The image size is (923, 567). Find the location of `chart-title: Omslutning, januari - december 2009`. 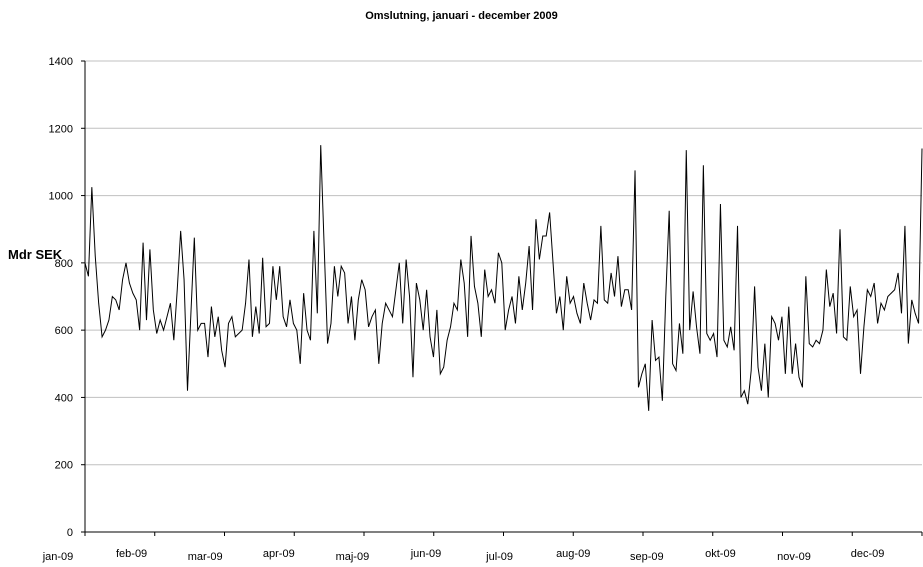

chart-title: Omslutning, januari - december 2009 is located at coordinates (461, 16).